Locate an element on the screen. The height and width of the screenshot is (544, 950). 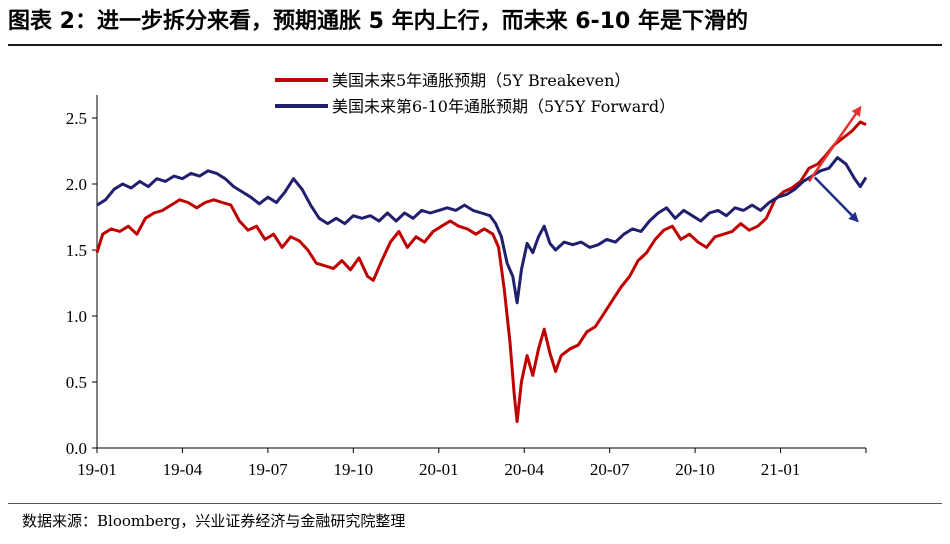
legend-label-1: 美国未来5年通胀预期（5Y Breakeven） is located at coordinates (481, 80).